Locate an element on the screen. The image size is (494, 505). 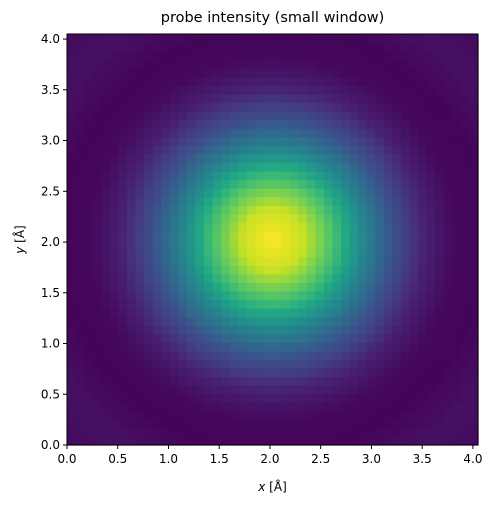
x-tick-label: 0.5 is located at coordinates (117, 459).